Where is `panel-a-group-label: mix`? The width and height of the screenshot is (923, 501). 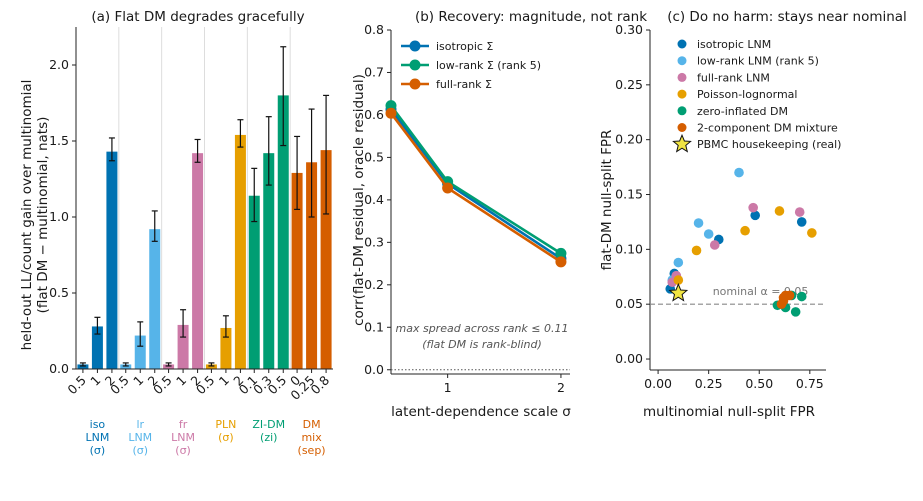
panel-a-group-label: mix is located at coordinates (311, 437).